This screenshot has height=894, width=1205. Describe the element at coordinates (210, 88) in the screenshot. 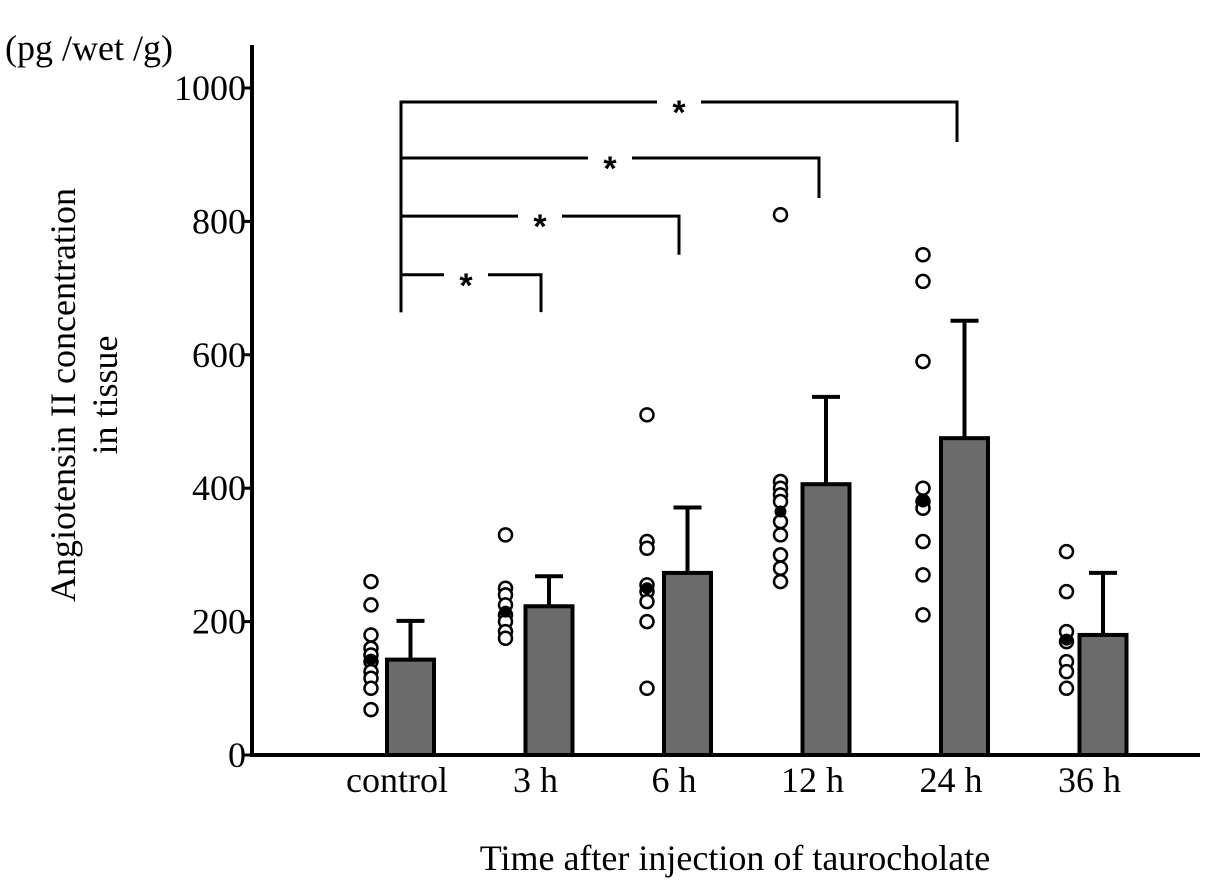

I see `y-tick-label: 1000` at that location.